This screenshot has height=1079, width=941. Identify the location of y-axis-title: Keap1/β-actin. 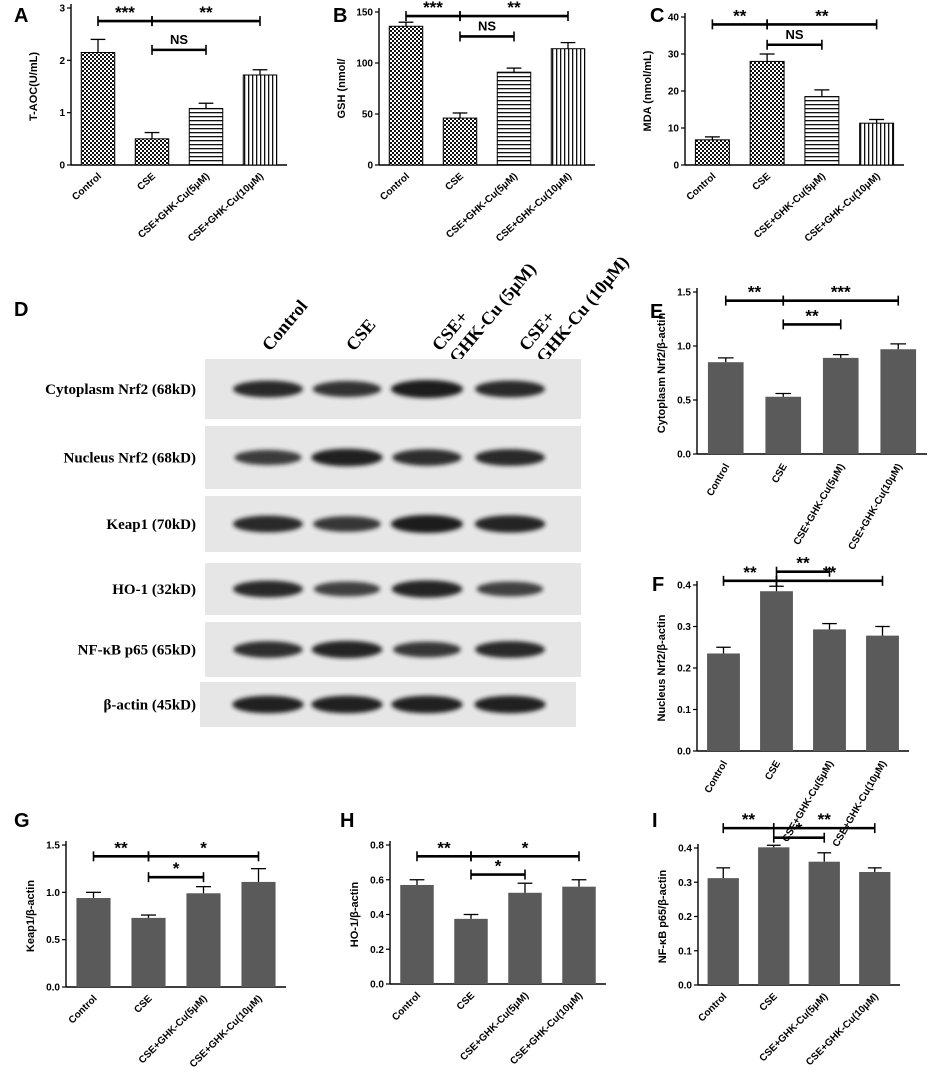
(31, 916).